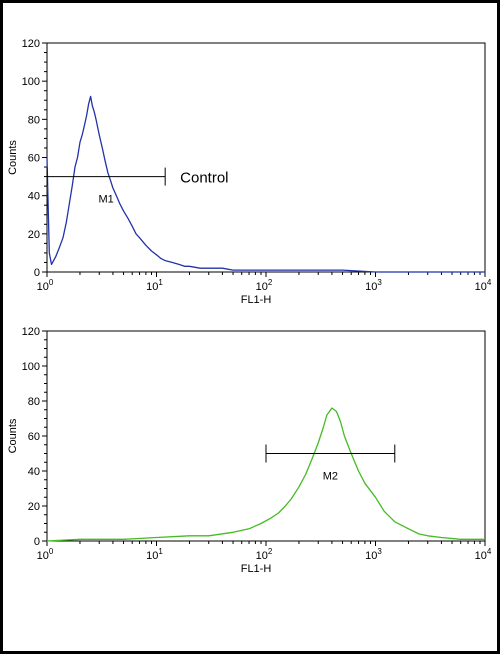  What do you see at coordinates (34, 197) in the screenshot?
I see `top-y-tick-label: 40` at bounding box center [34, 197].